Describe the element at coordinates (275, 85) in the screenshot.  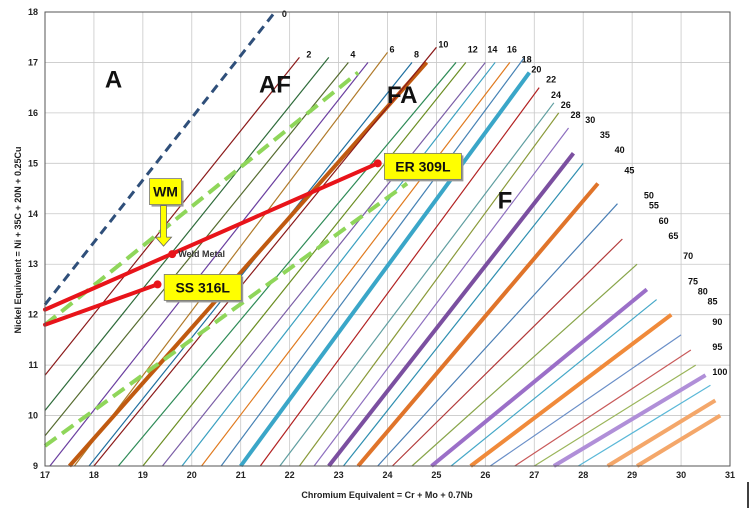
I see `region-label-af: AF` at that location.